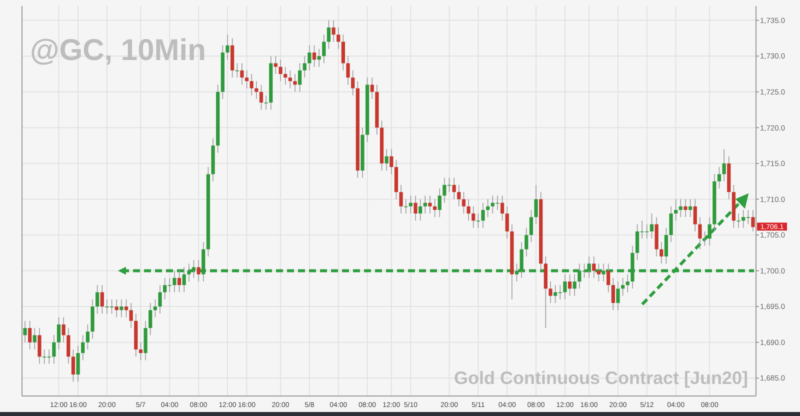 The image size is (800, 416). Describe the element at coordinates (601, 378) in the screenshot. I see `text: Gold Continuous Contract [Jun20]` at that location.